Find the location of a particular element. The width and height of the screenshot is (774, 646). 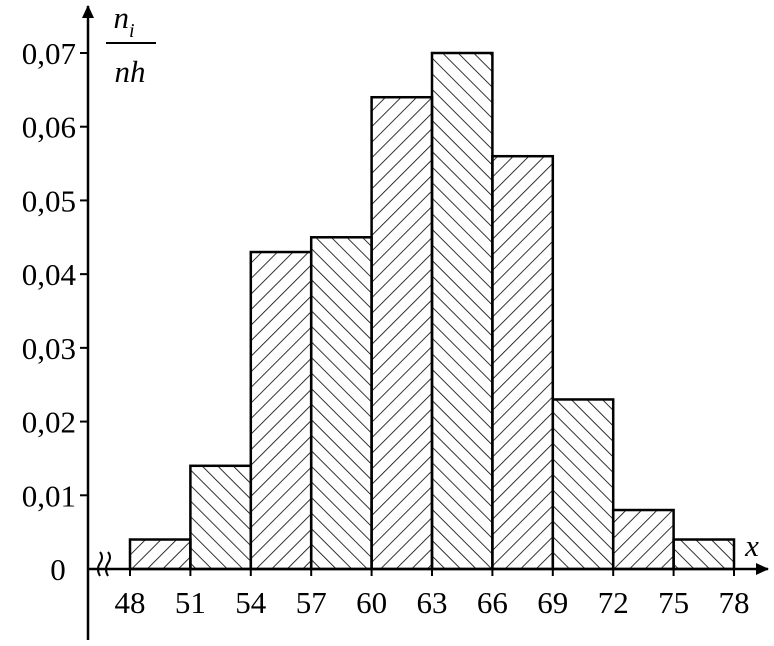

y-tick-group: 0,01 0,02 0,03 0,04 0,05 0,06 0,07 is located at coordinates (55, 274).